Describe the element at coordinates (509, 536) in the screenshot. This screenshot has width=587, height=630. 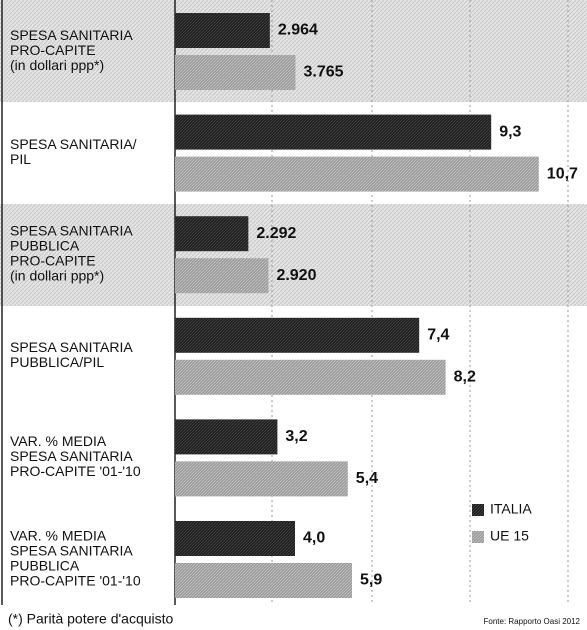
I see `legend-label: UE 15` at that location.